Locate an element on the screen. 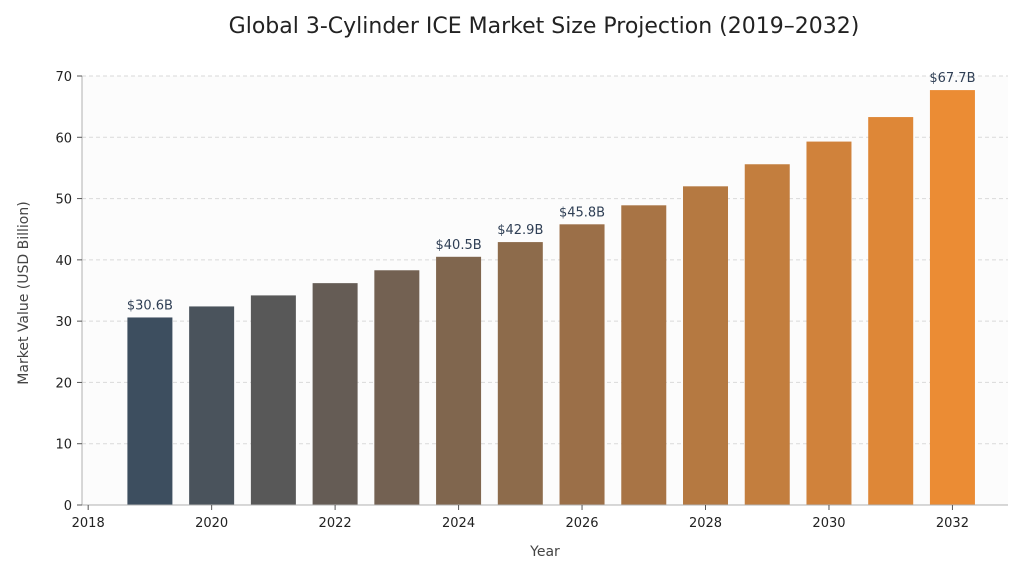 The height and width of the screenshot is (576, 1024). bar-2026 is located at coordinates (582, 364).